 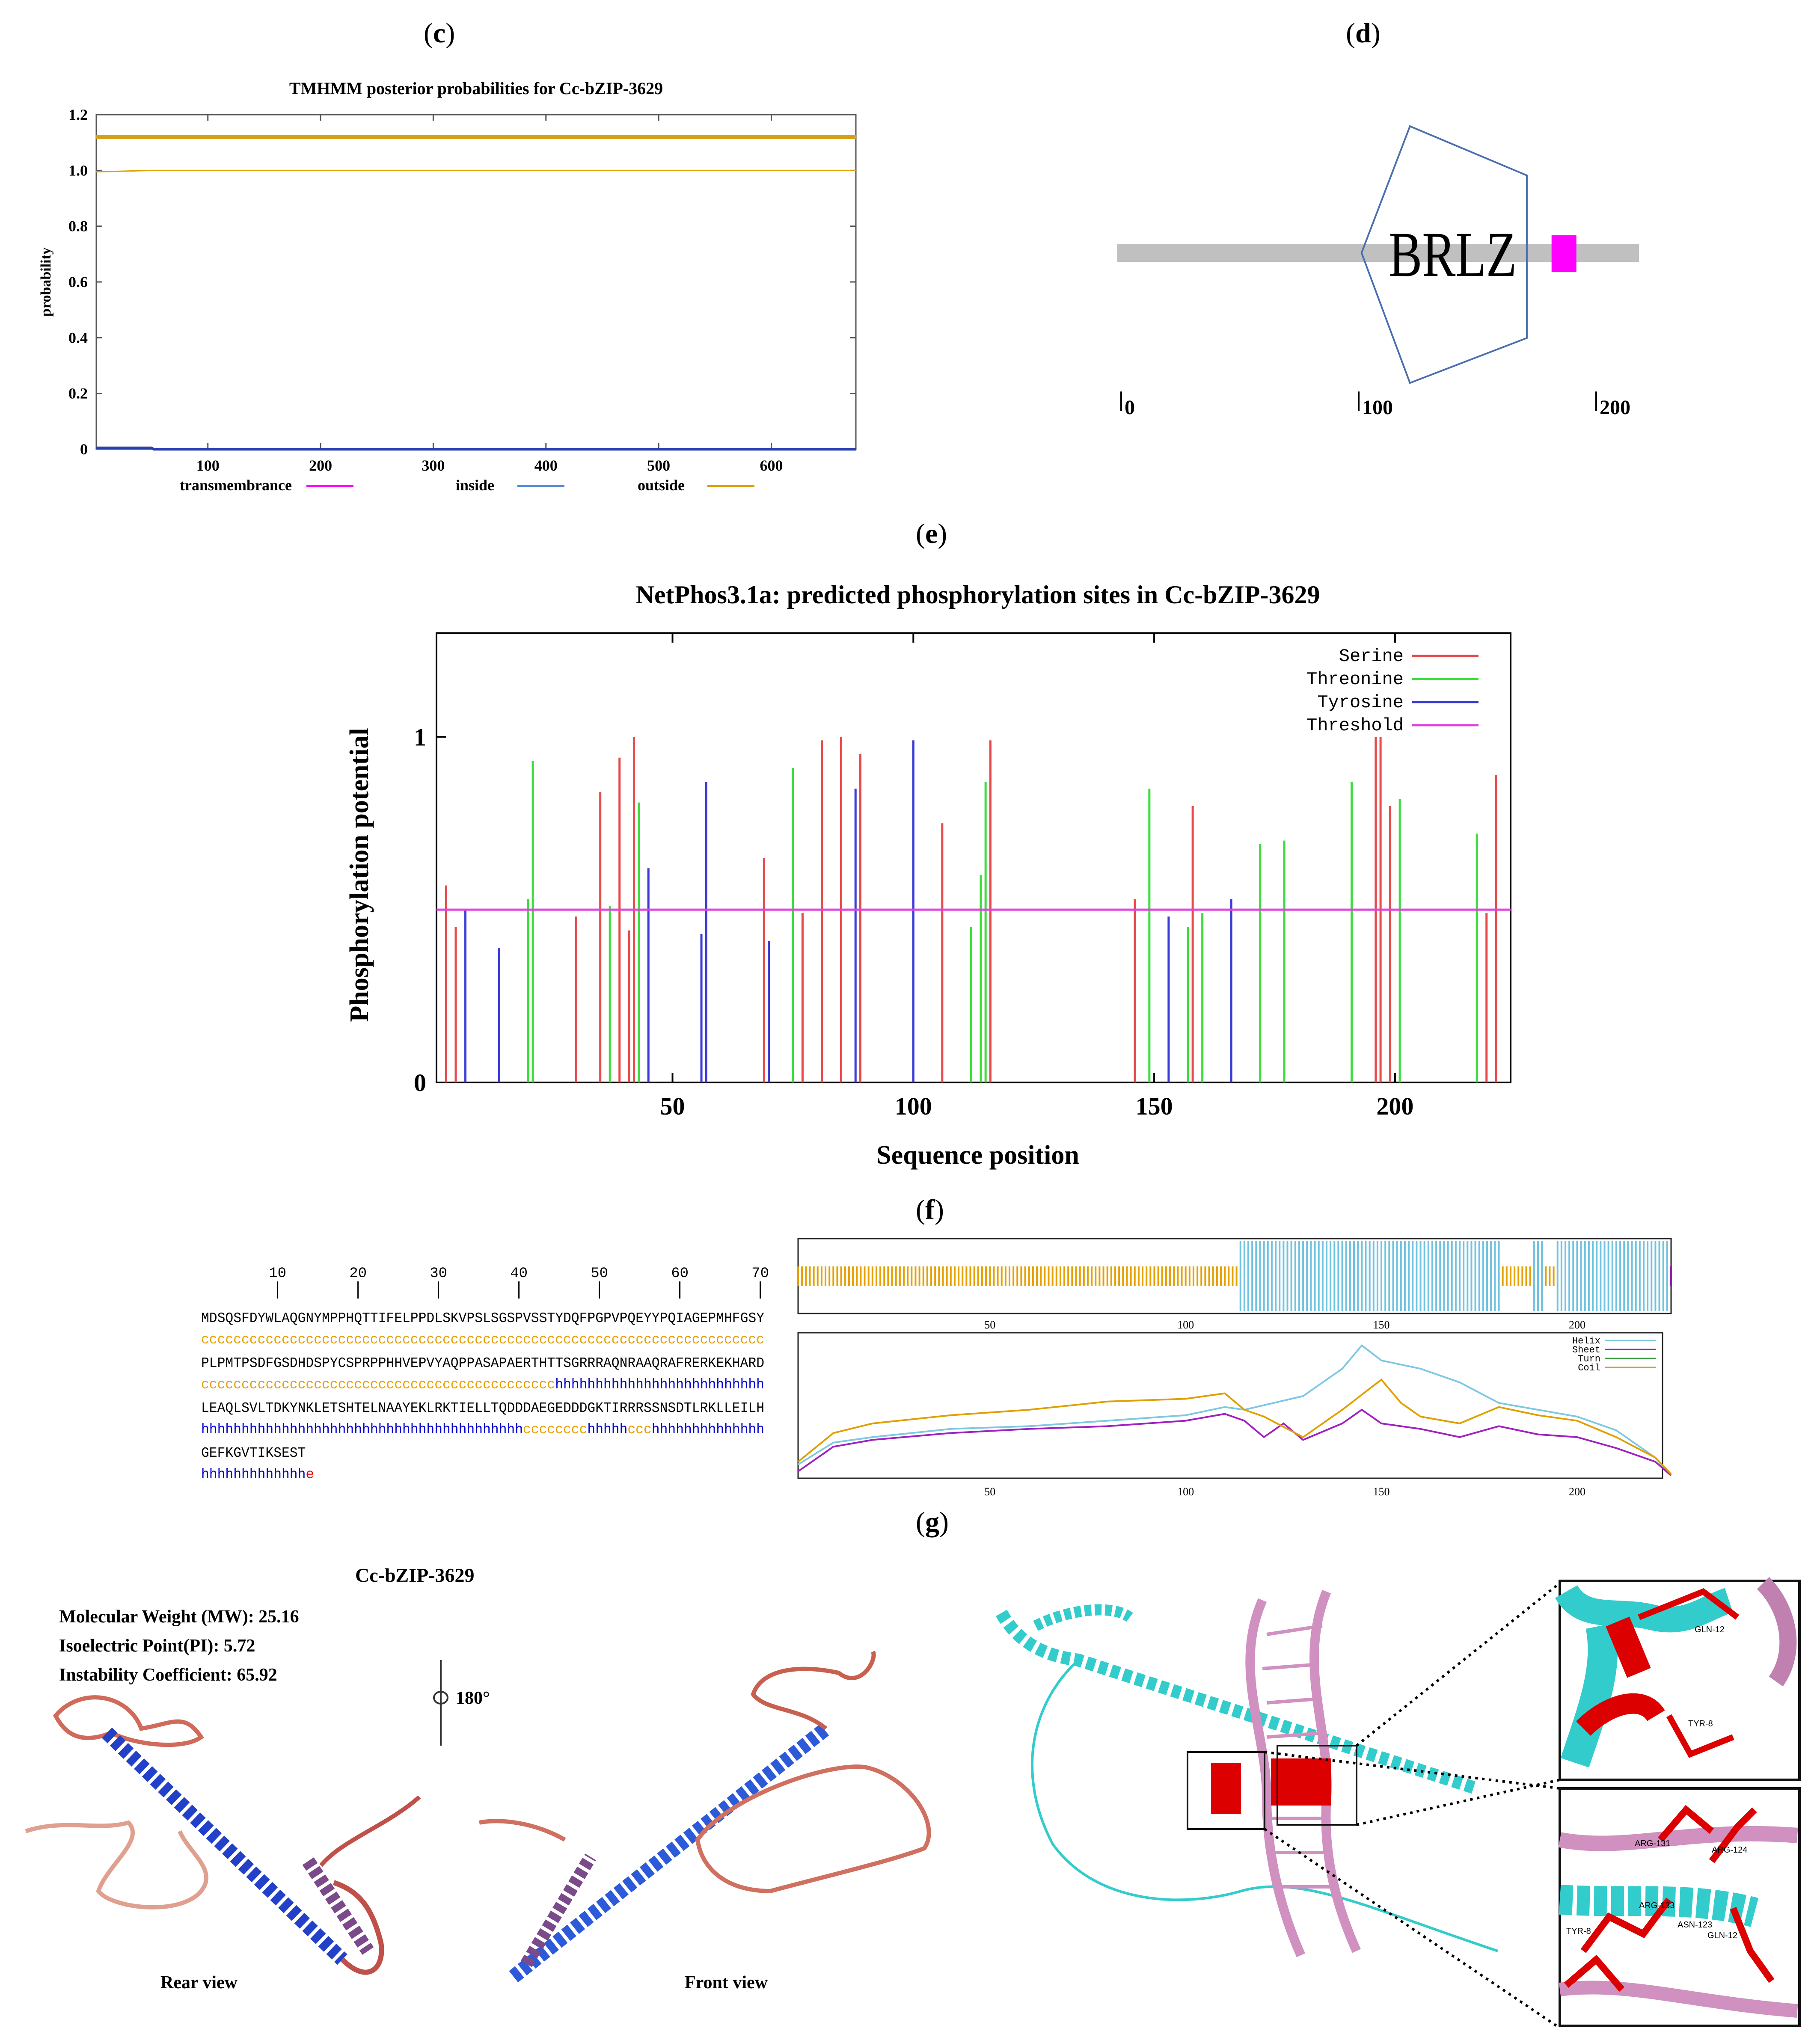 I want to click on tmhmm-ytick-label: 1.2, so click(x=78, y=115).